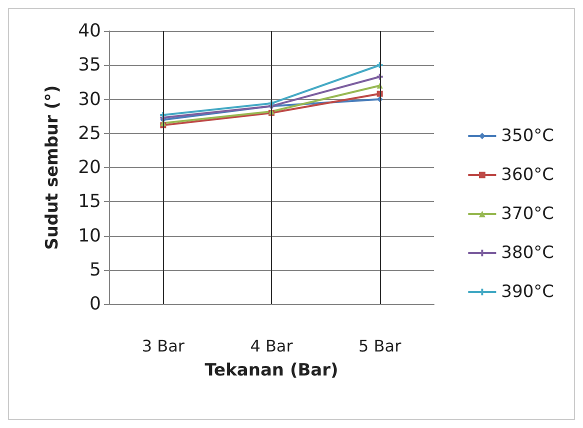 The height and width of the screenshot is (428, 583). I want to click on legend-label: 350°C, so click(527, 136).